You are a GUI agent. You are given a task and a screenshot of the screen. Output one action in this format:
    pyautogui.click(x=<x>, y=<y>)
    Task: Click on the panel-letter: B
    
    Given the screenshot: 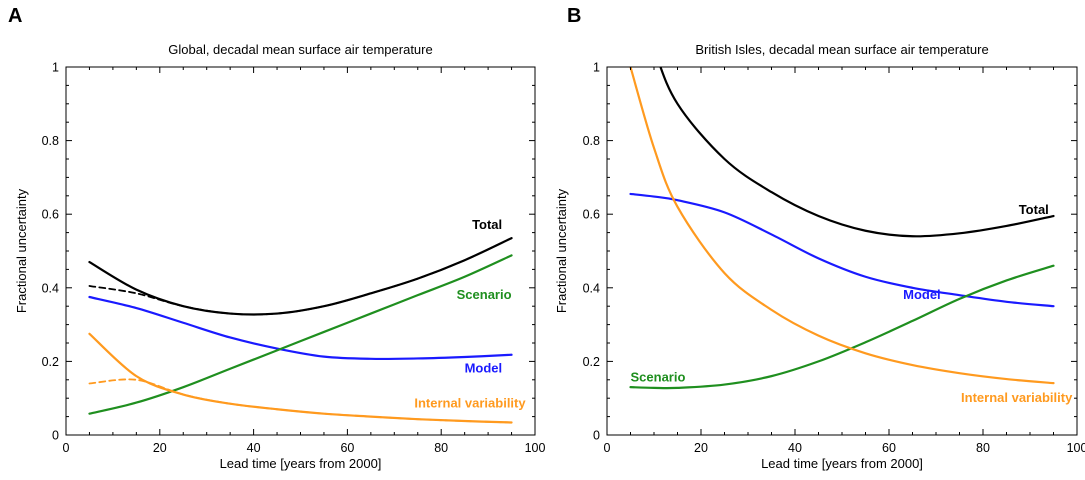 What is the action you would take?
    pyautogui.click(x=574, y=16)
    